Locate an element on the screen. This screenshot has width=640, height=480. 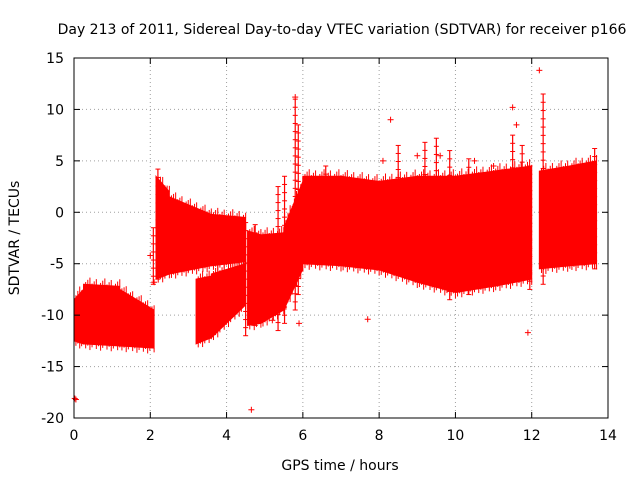
y-tick-label: -20 is located at coordinates (52, 419).